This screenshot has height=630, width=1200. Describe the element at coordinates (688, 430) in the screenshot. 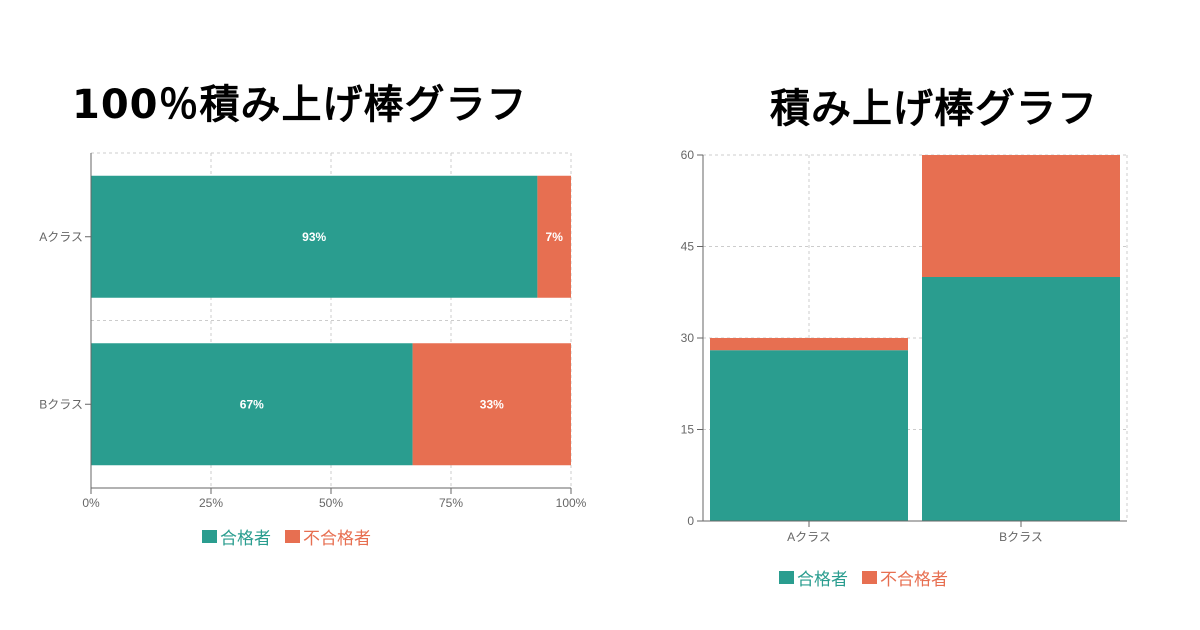

I see `y-tick-label: 15` at that location.